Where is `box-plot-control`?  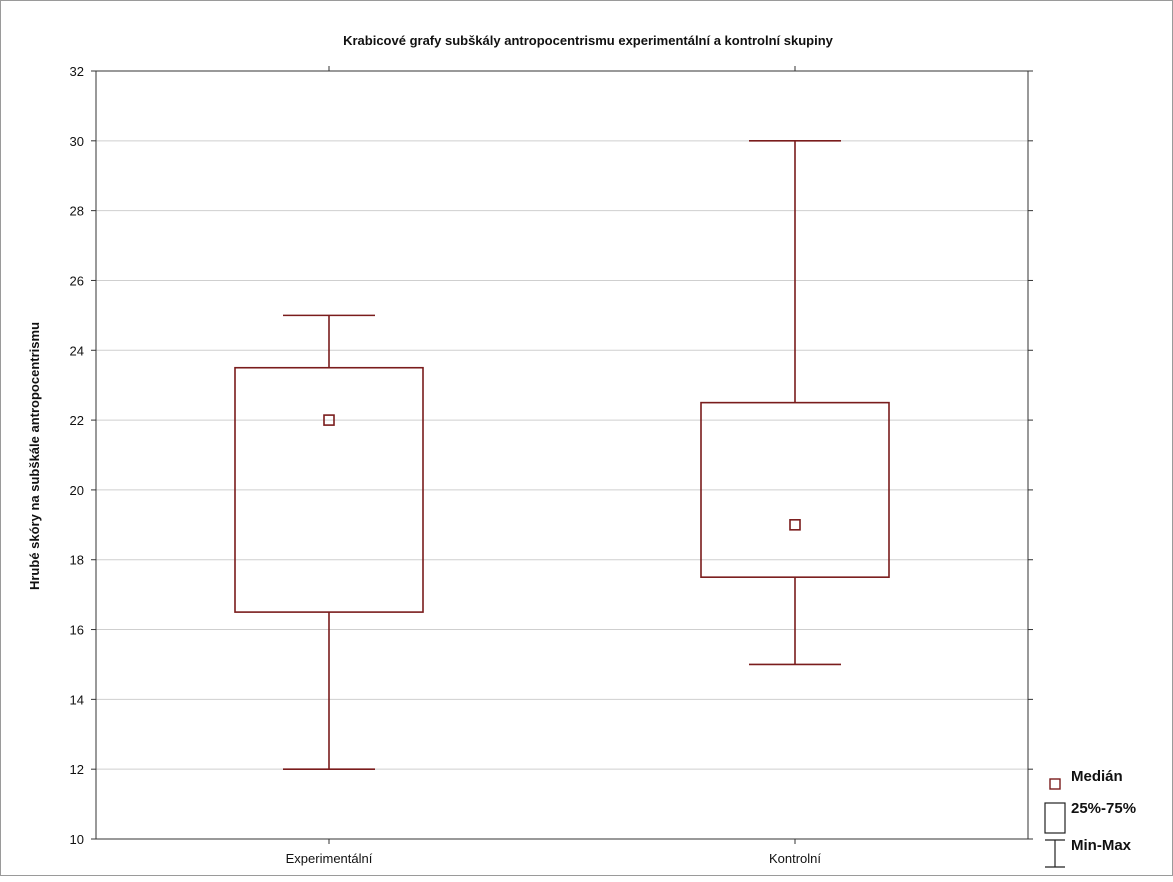
box-plot-control is located at coordinates (795, 403).